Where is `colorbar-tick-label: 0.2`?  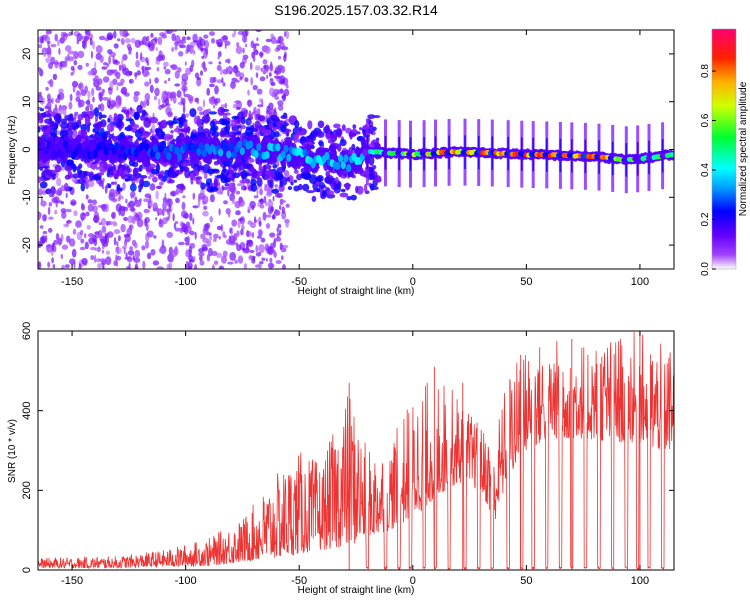 colorbar-tick-label: 0.2 is located at coordinates (705, 219).